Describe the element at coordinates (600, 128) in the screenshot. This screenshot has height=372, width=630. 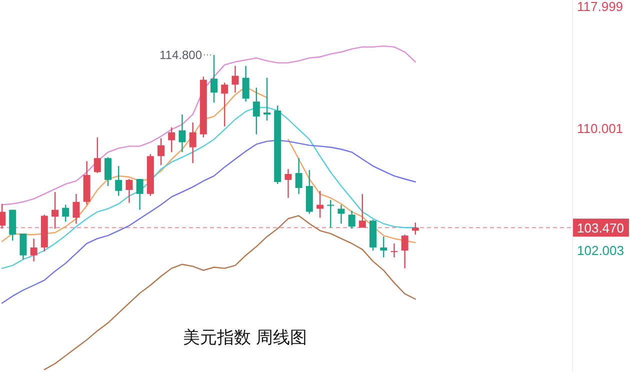
I see `y-tick-label: 110.001` at that location.